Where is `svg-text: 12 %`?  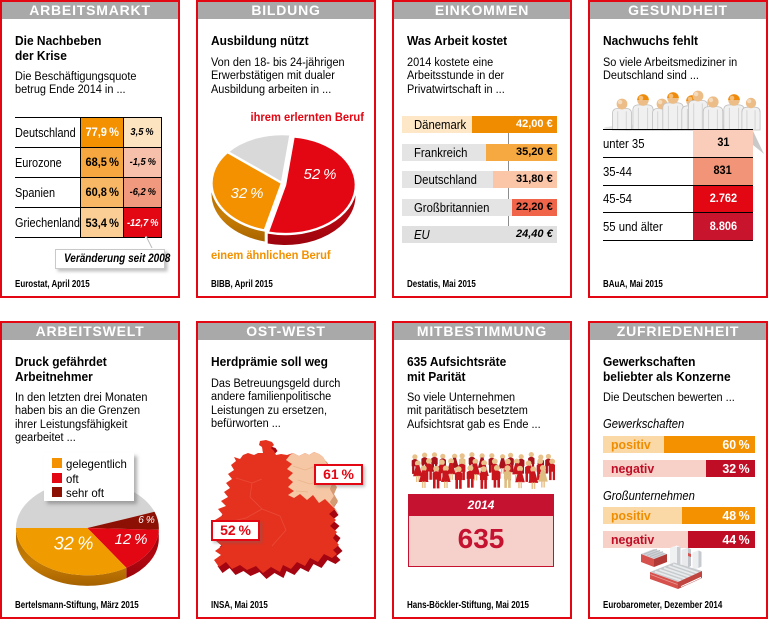 svg-text: 12 % is located at coordinates (130, 539).